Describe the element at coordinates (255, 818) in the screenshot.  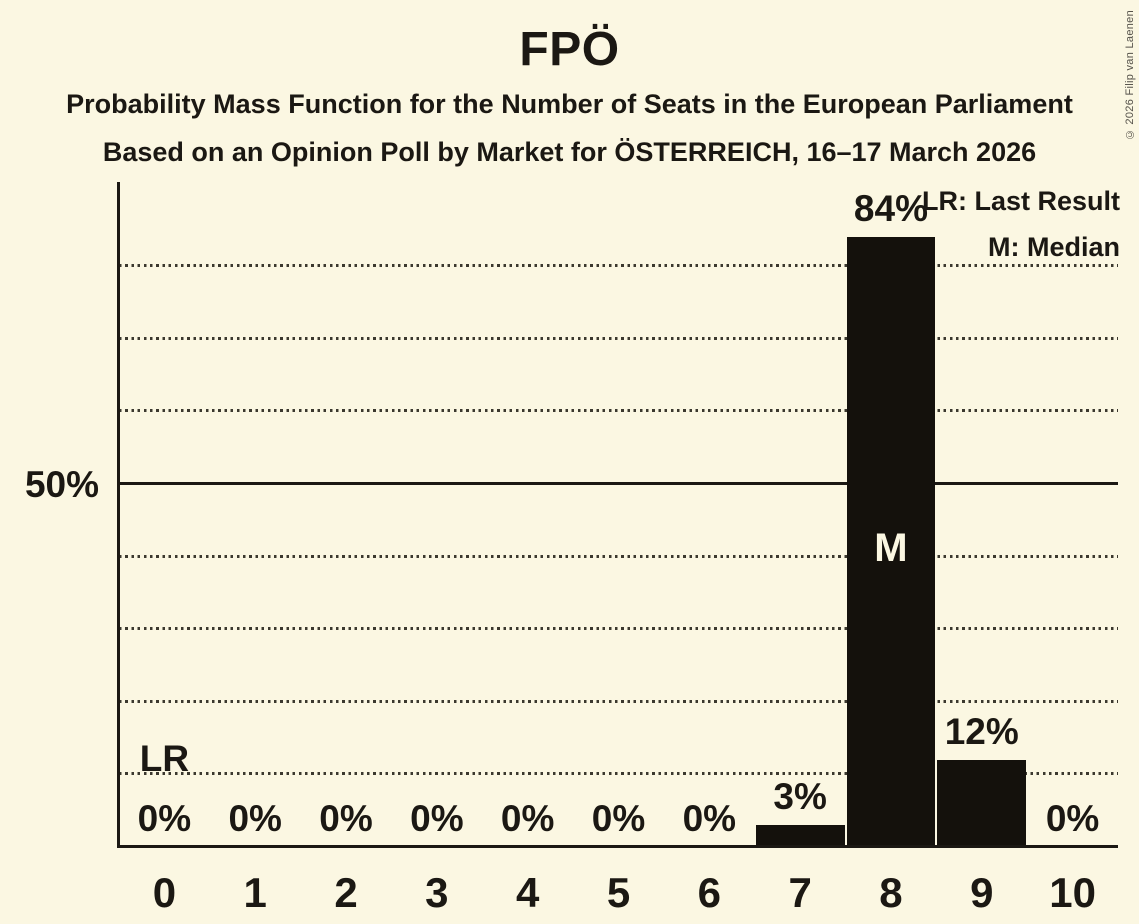
I see `value-label-seat-1: 0%` at that location.